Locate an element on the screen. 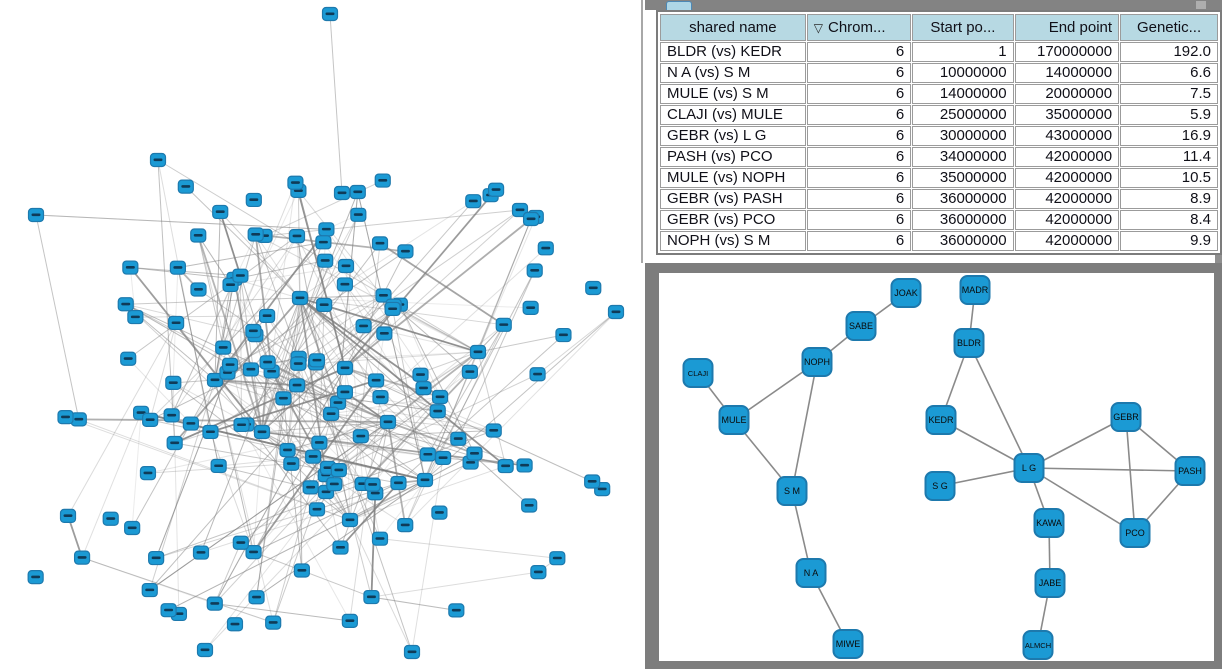 This screenshot has width=1222, height=669. cell-shared-name: MULE (vs) S M is located at coordinates (733, 94).